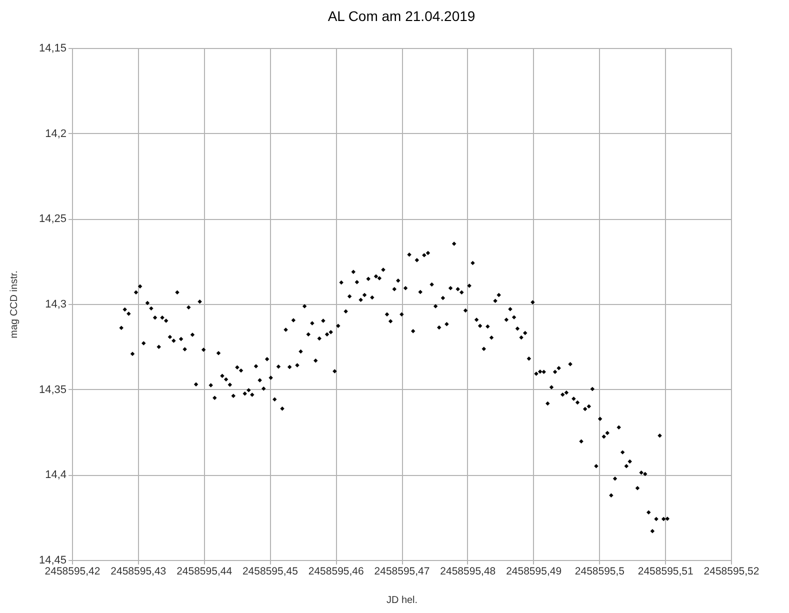 This screenshot has width=789, height=613. What do you see at coordinates (52, 560) in the screenshot?
I see `y-tick-label: 14,45` at bounding box center [52, 560].